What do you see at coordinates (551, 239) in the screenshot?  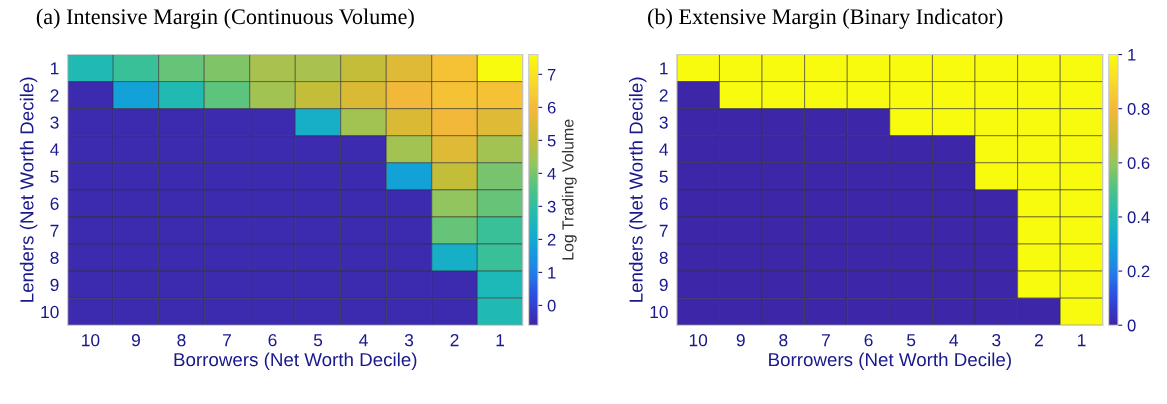 I see `color-bar-label: 2` at bounding box center [551, 239].